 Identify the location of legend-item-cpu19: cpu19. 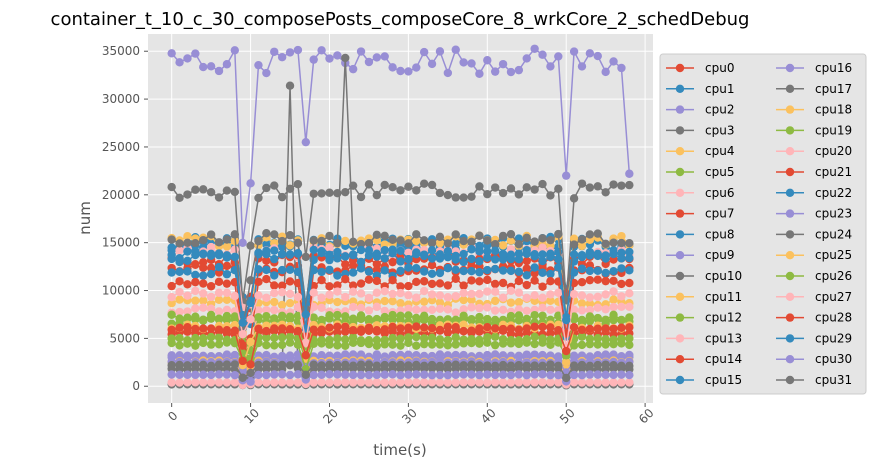
(814, 130).